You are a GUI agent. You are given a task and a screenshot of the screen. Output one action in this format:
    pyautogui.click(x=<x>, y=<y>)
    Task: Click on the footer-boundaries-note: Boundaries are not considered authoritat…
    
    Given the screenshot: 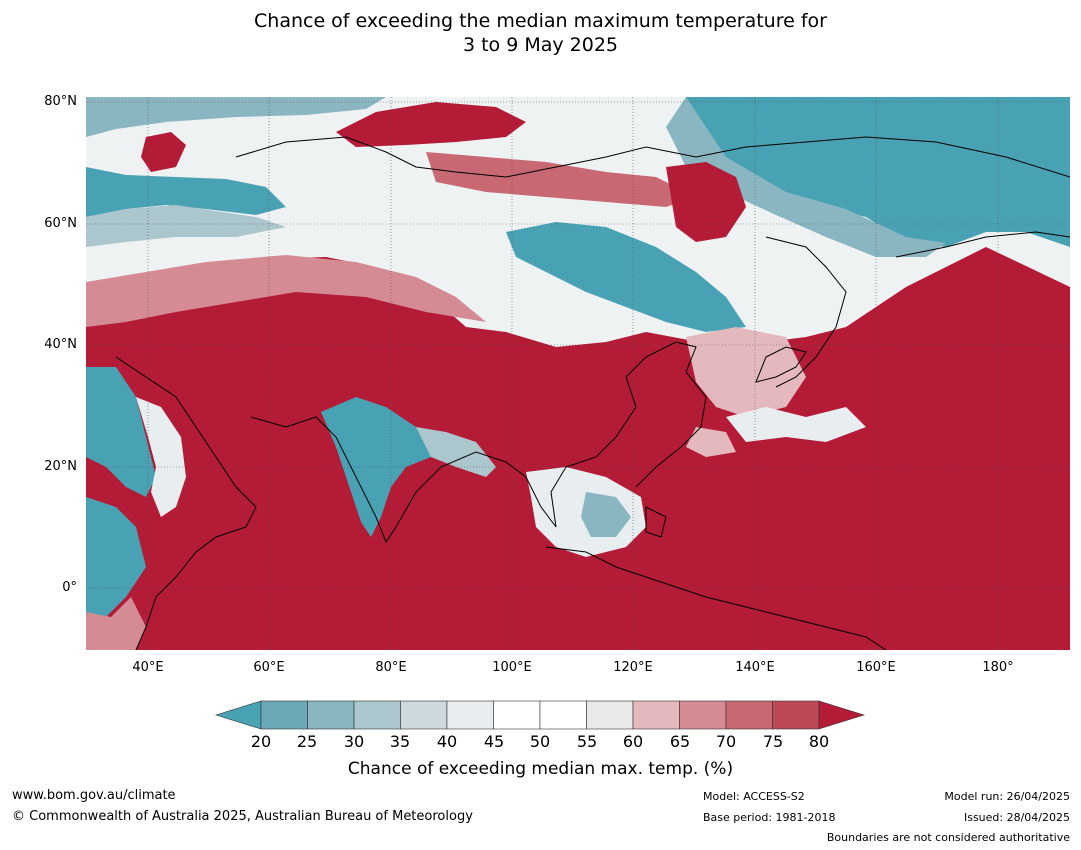 What is the action you would take?
    pyautogui.click(x=948, y=837)
    